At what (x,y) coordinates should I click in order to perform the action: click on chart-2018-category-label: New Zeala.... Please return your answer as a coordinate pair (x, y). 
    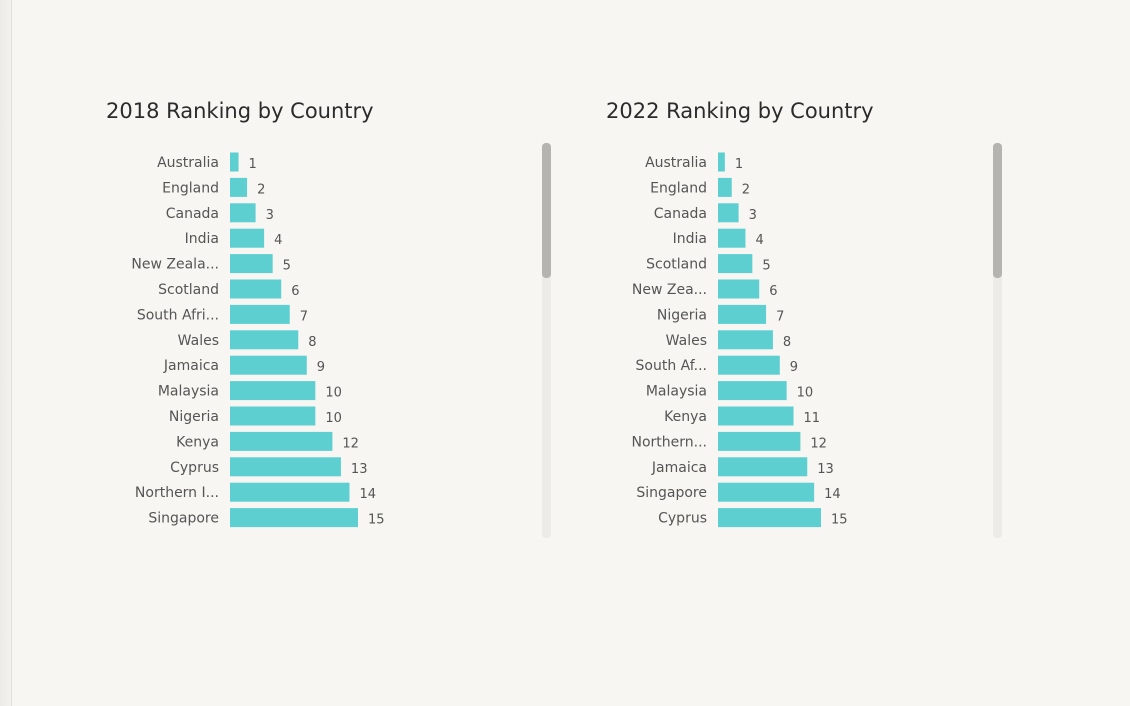
    Looking at the image, I should click on (175, 265).